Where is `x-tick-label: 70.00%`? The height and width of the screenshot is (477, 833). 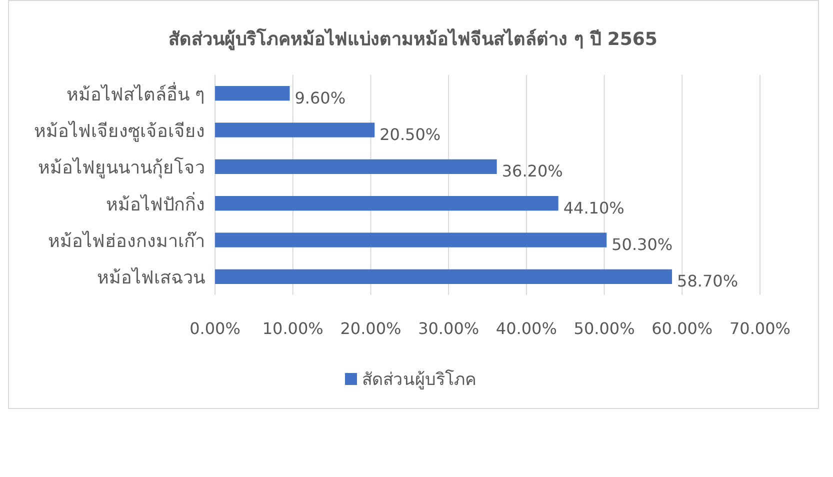 x-tick-label: 70.00% is located at coordinates (760, 328).